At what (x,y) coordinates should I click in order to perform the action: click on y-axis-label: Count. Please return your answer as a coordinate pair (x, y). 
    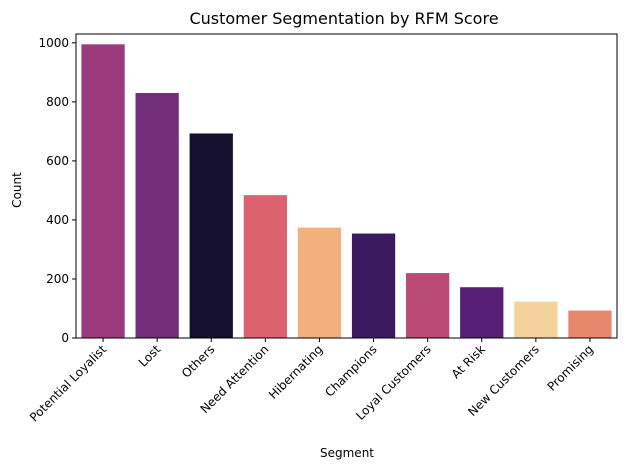
    Looking at the image, I should click on (17, 190).